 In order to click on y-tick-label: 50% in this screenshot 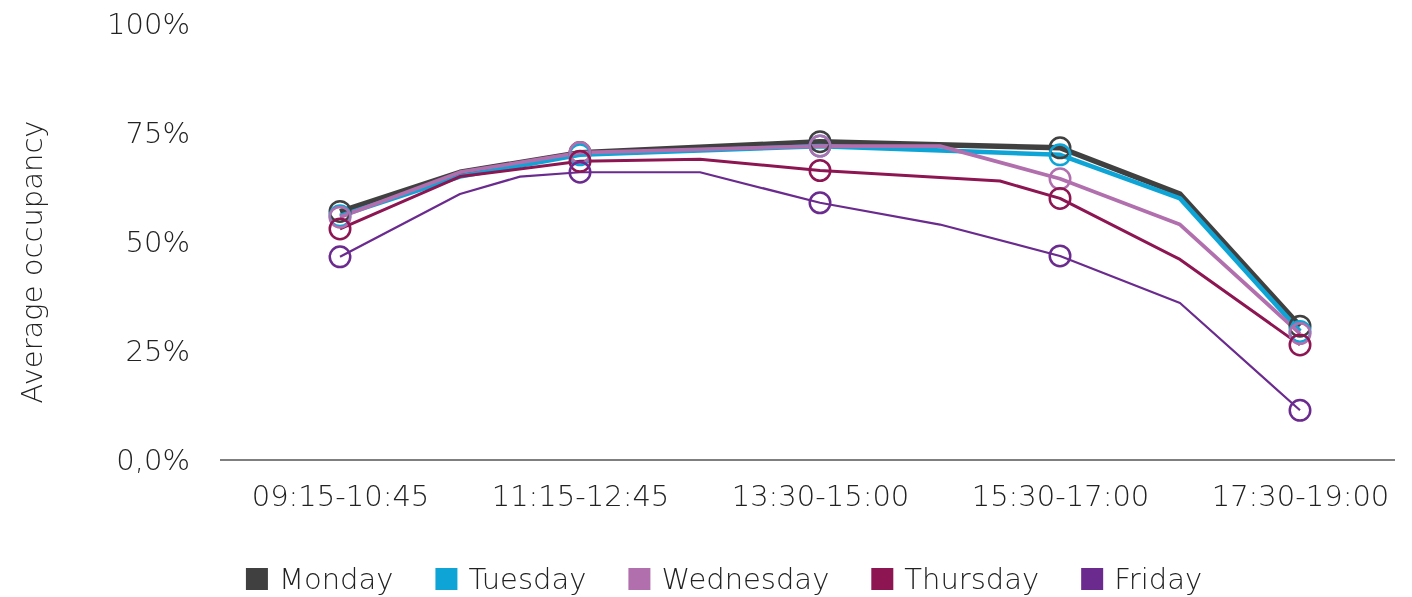, I will do `click(157, 241)`.